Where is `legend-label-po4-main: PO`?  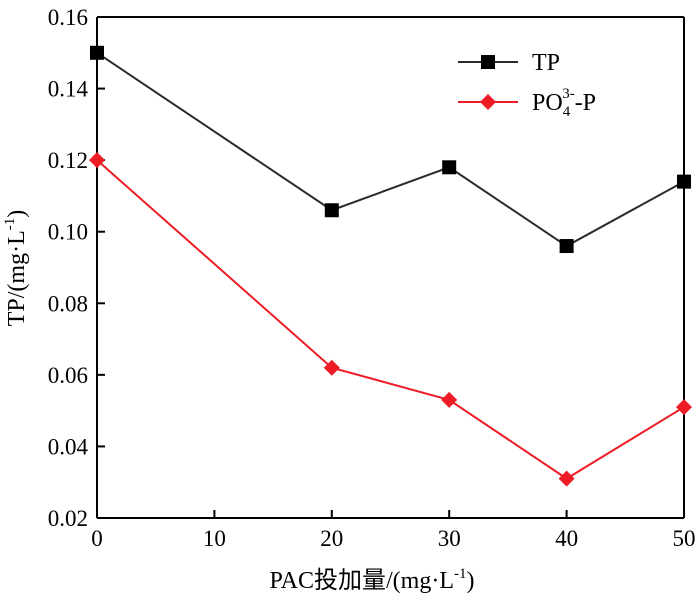 legend-label-po4-main: PO is located at coordinates (547, 103).